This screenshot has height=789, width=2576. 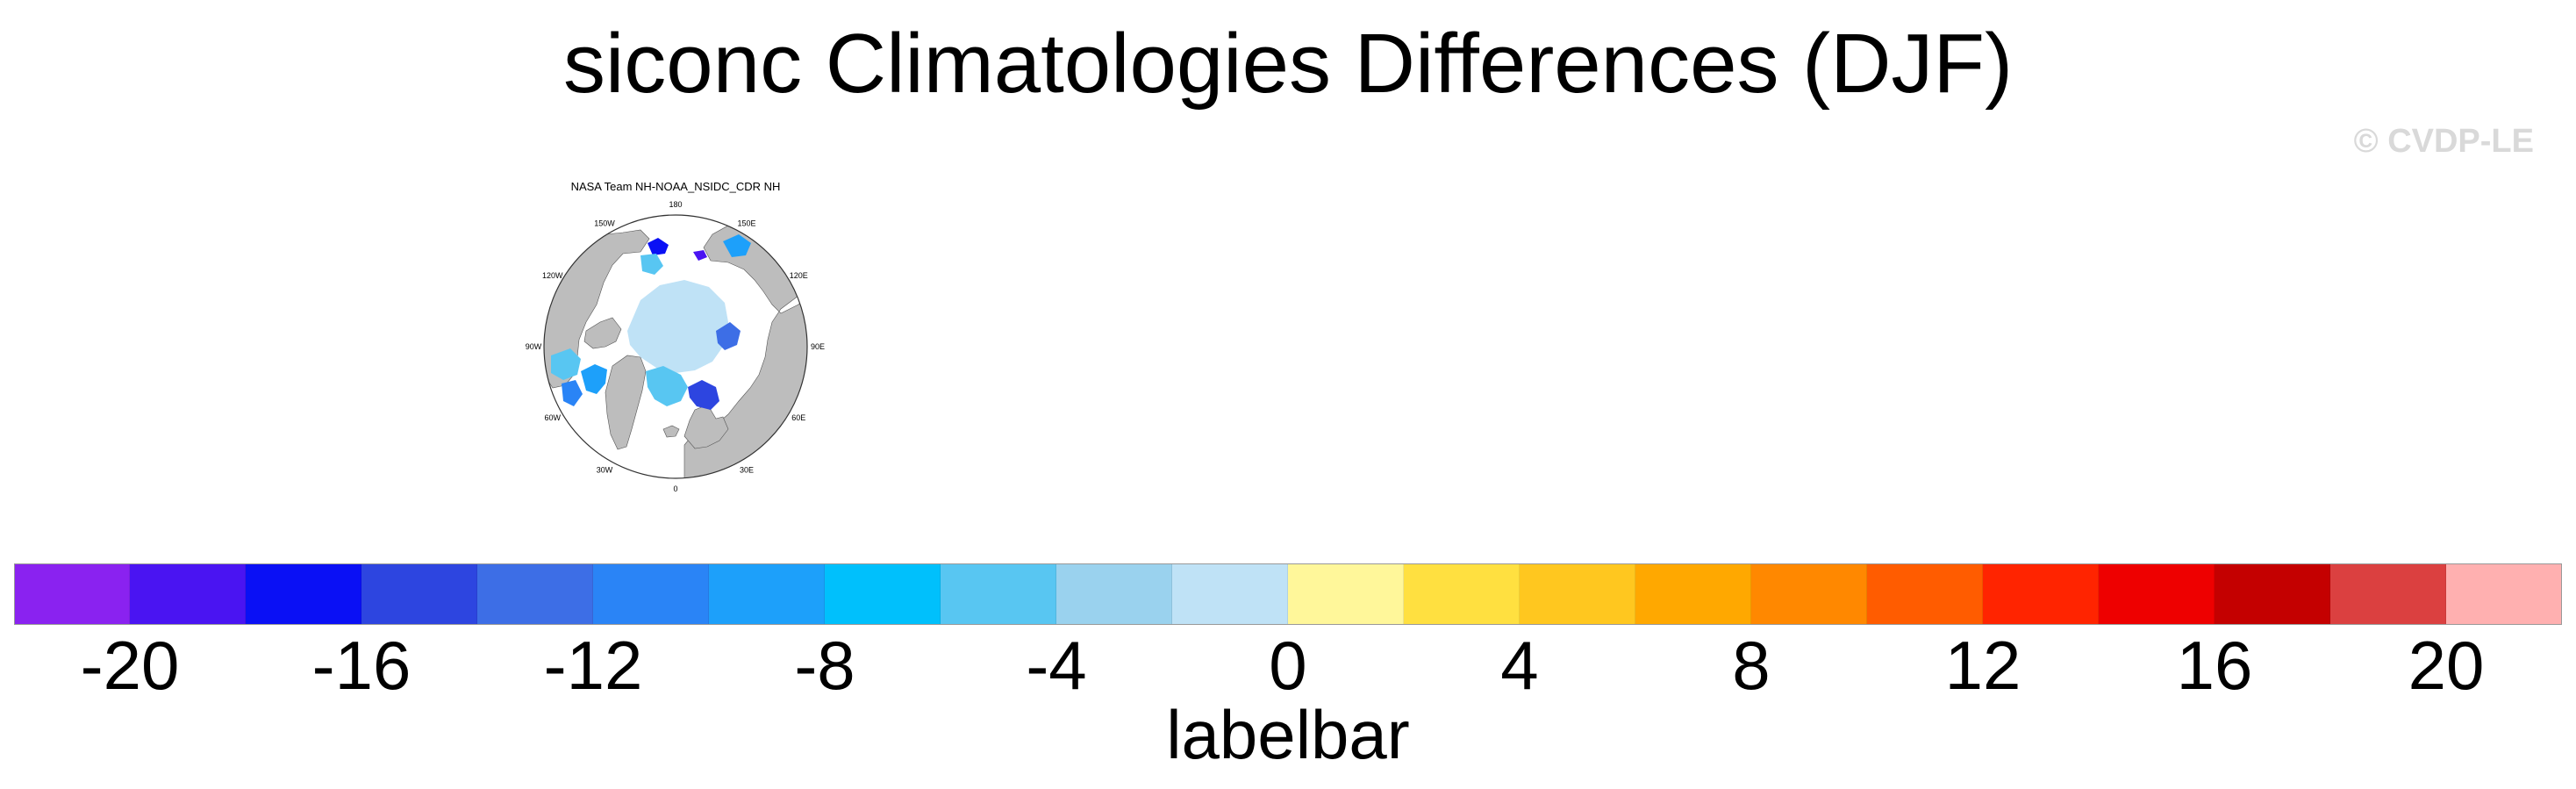 I want to click on labelbar-tick-label: 0, so click(x=1288, y=665).